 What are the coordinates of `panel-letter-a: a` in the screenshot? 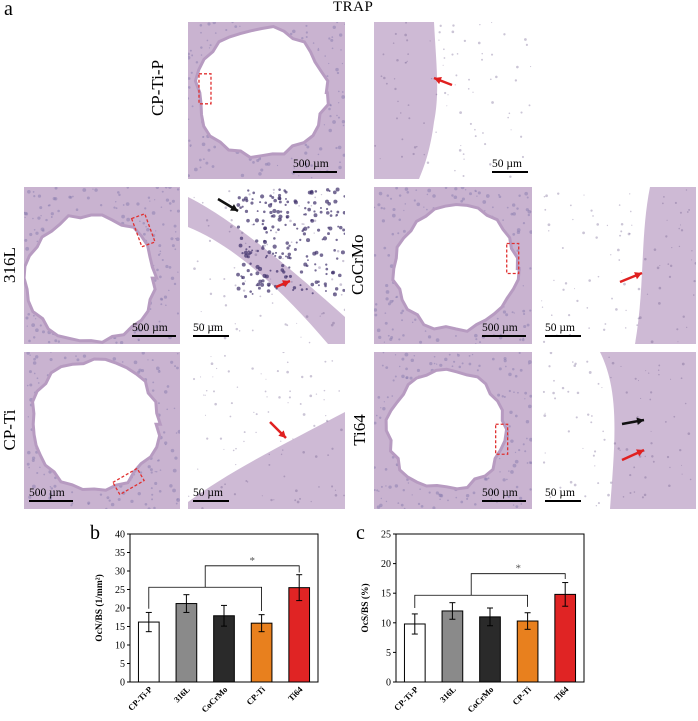 It's located at (8, 10).